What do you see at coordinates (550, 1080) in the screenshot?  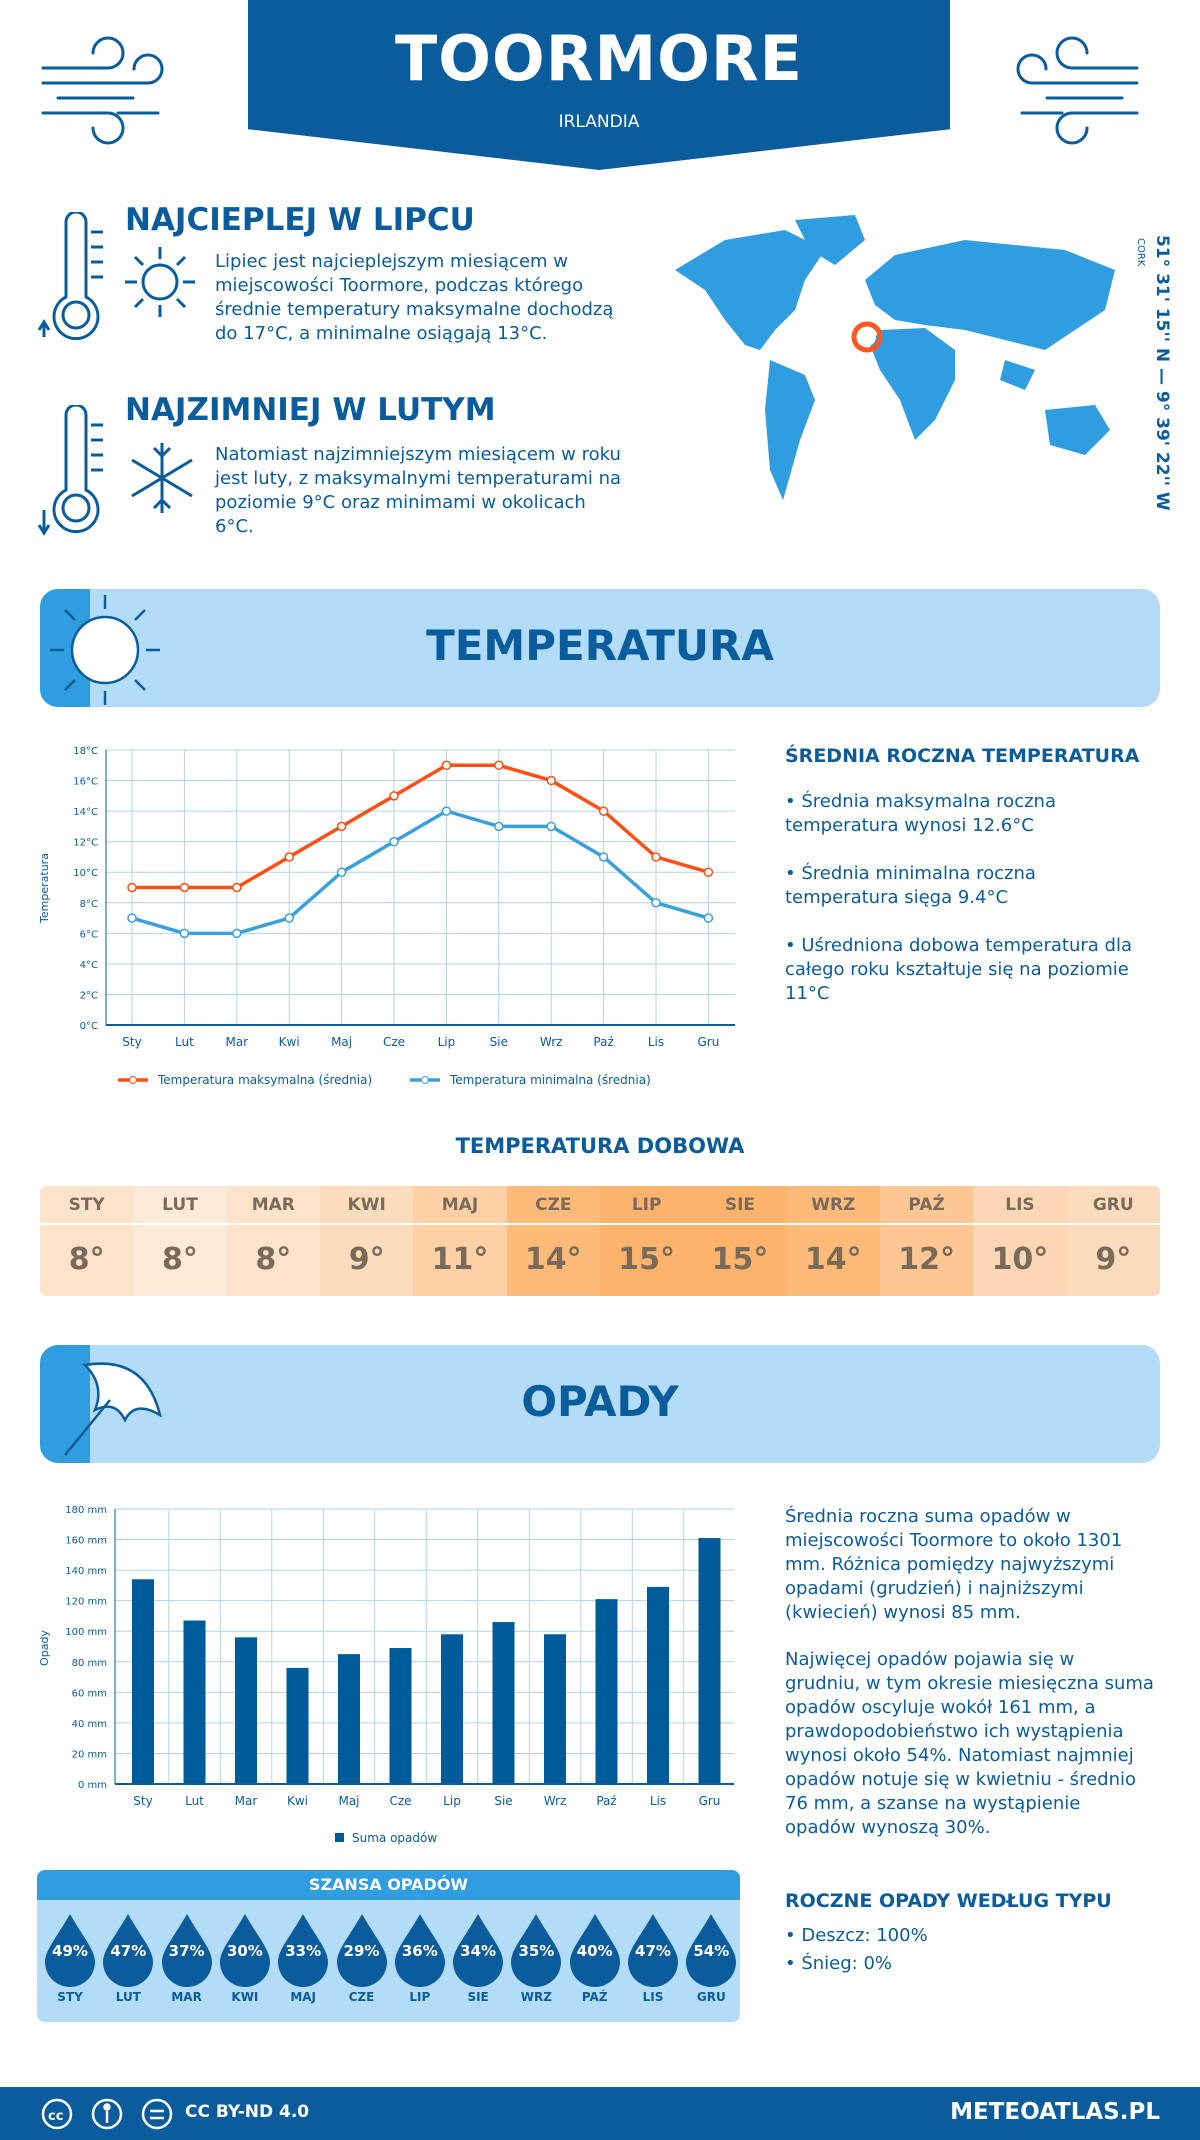 I see `legend-label: Temperatura minimalna (średnia)` at bounding box center [550, 1080].